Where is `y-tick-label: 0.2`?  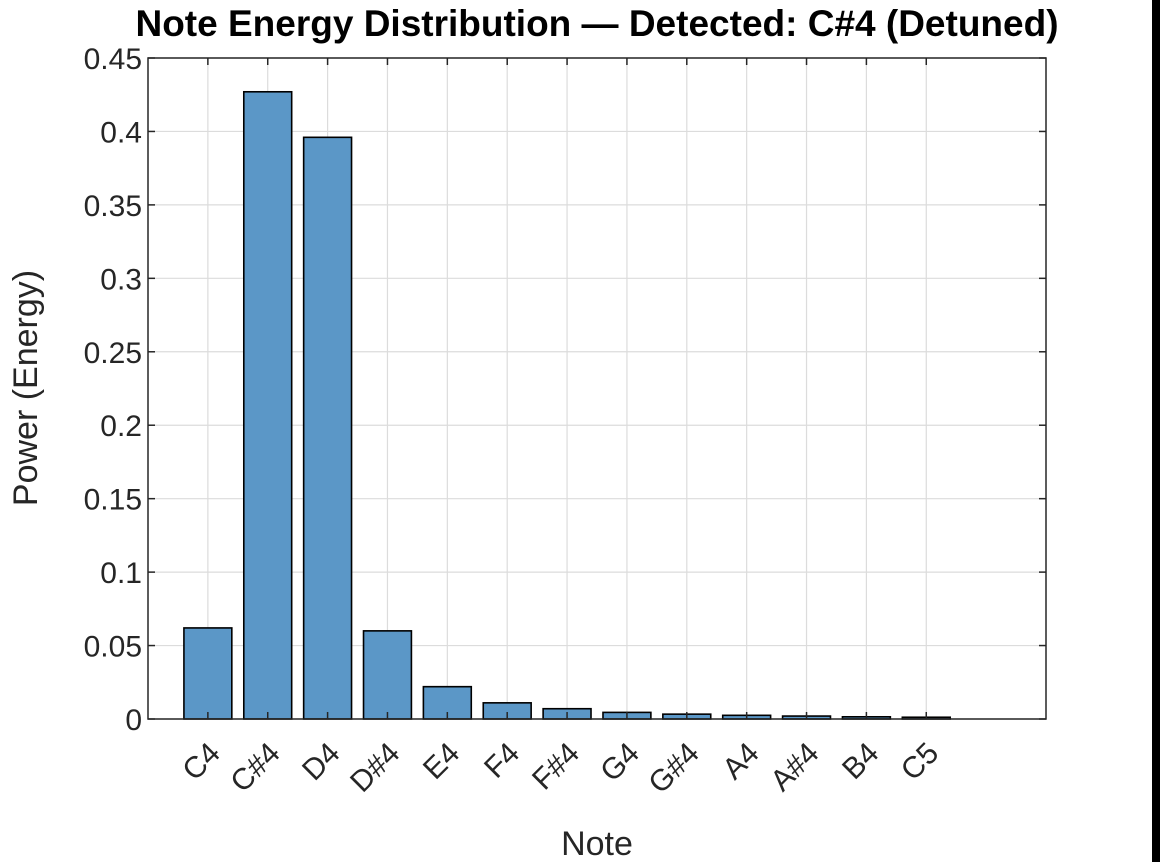 y-tick-label: 0.2 is located at coordinates (121, 426).